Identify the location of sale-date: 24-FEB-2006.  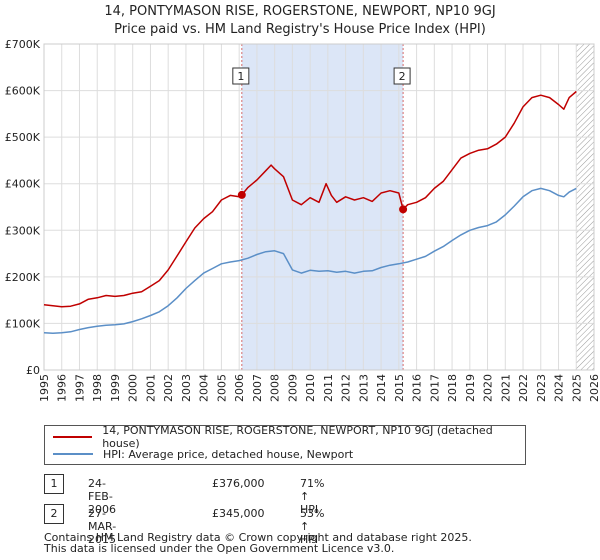
(102, 496).